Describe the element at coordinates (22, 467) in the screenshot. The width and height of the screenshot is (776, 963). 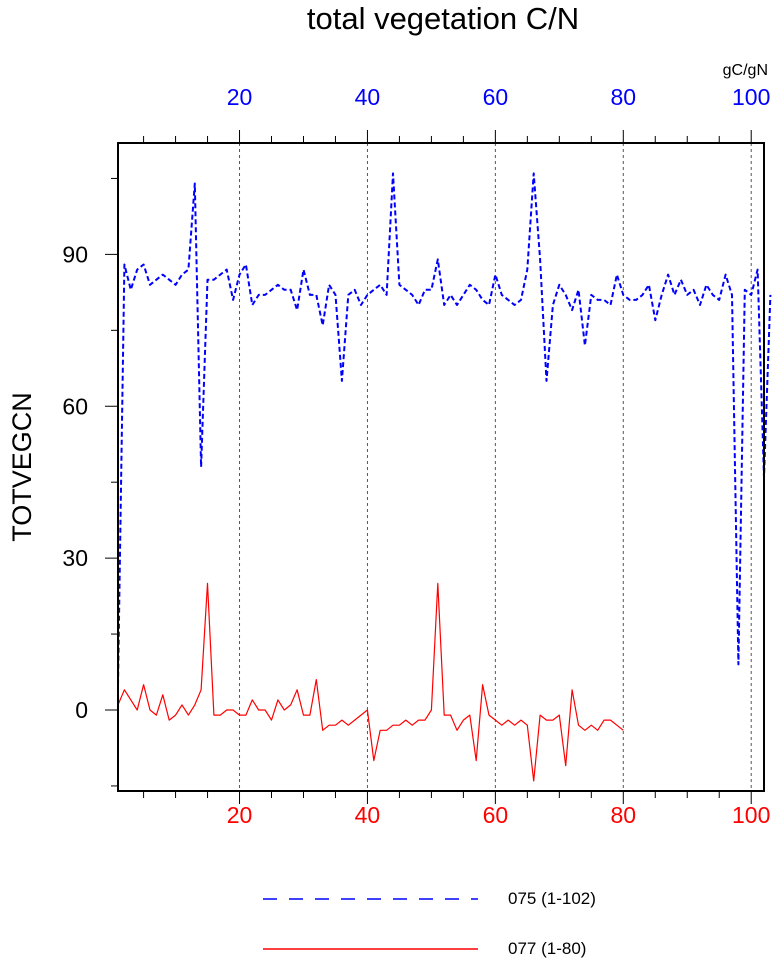
I see `y-axis-label: TOTVEGCN` at that location.